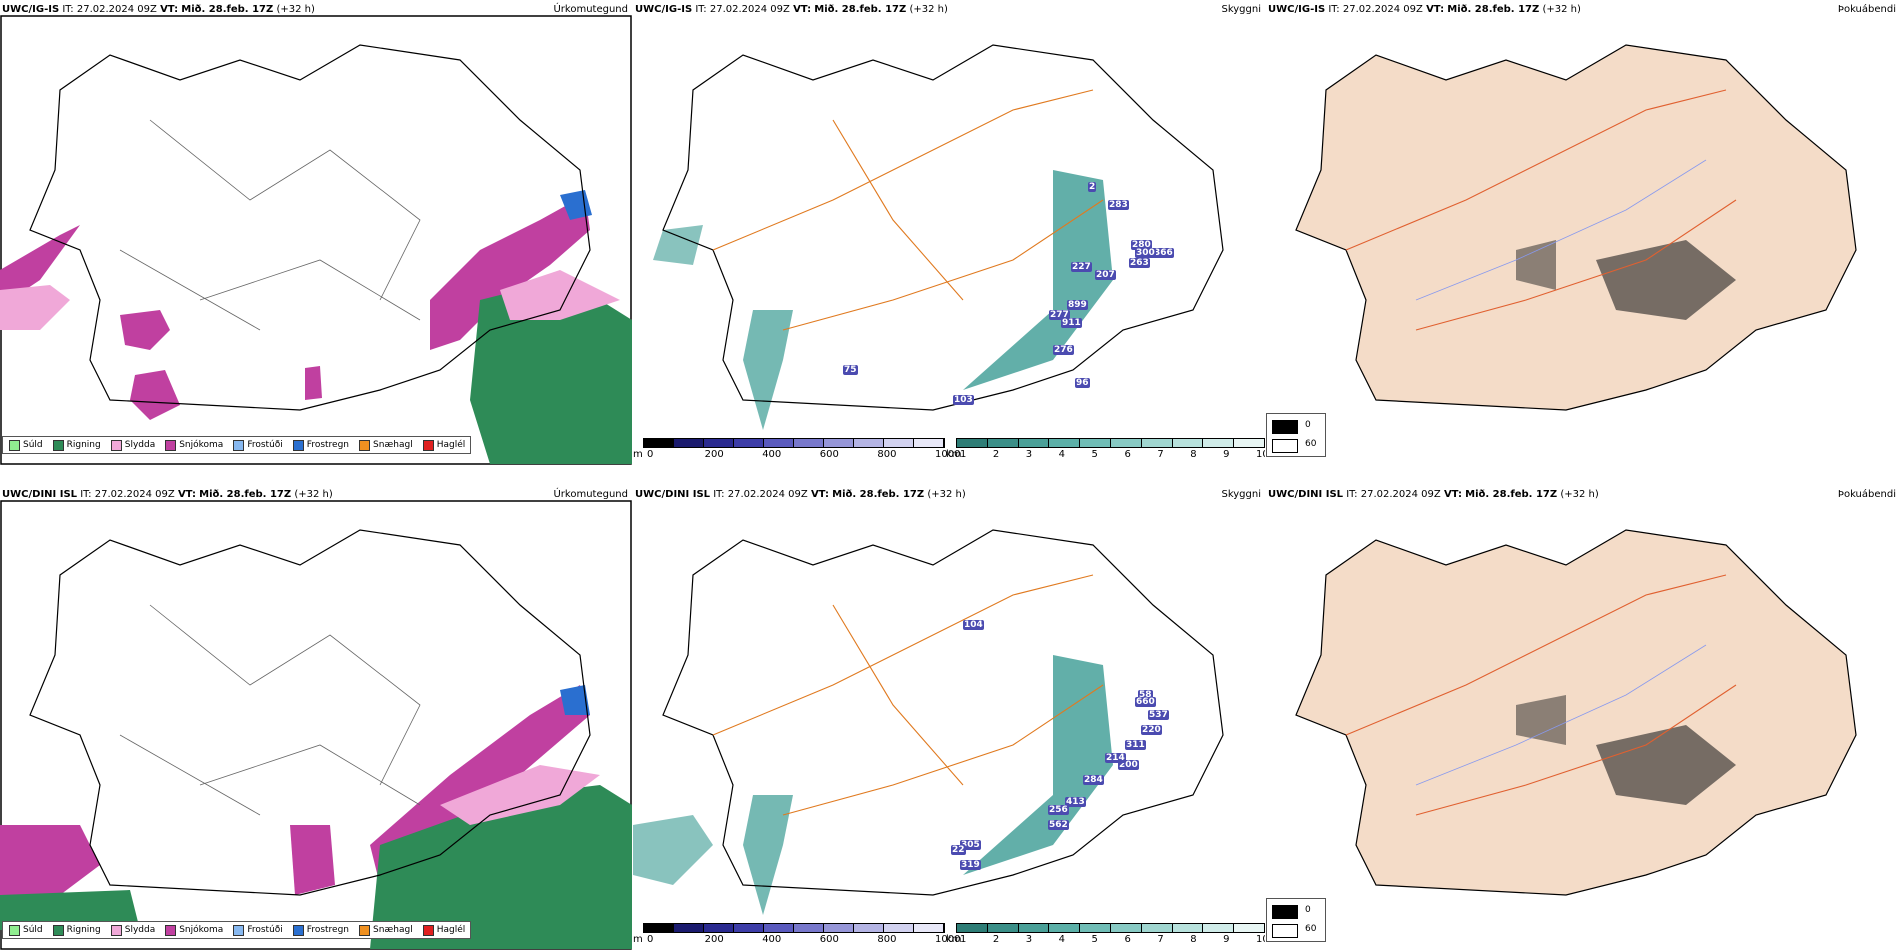  What do you see at coordinates (1145, 253) in the screenshot?
I see `vis-value-label: 300` at bounding box center [1145, 253].